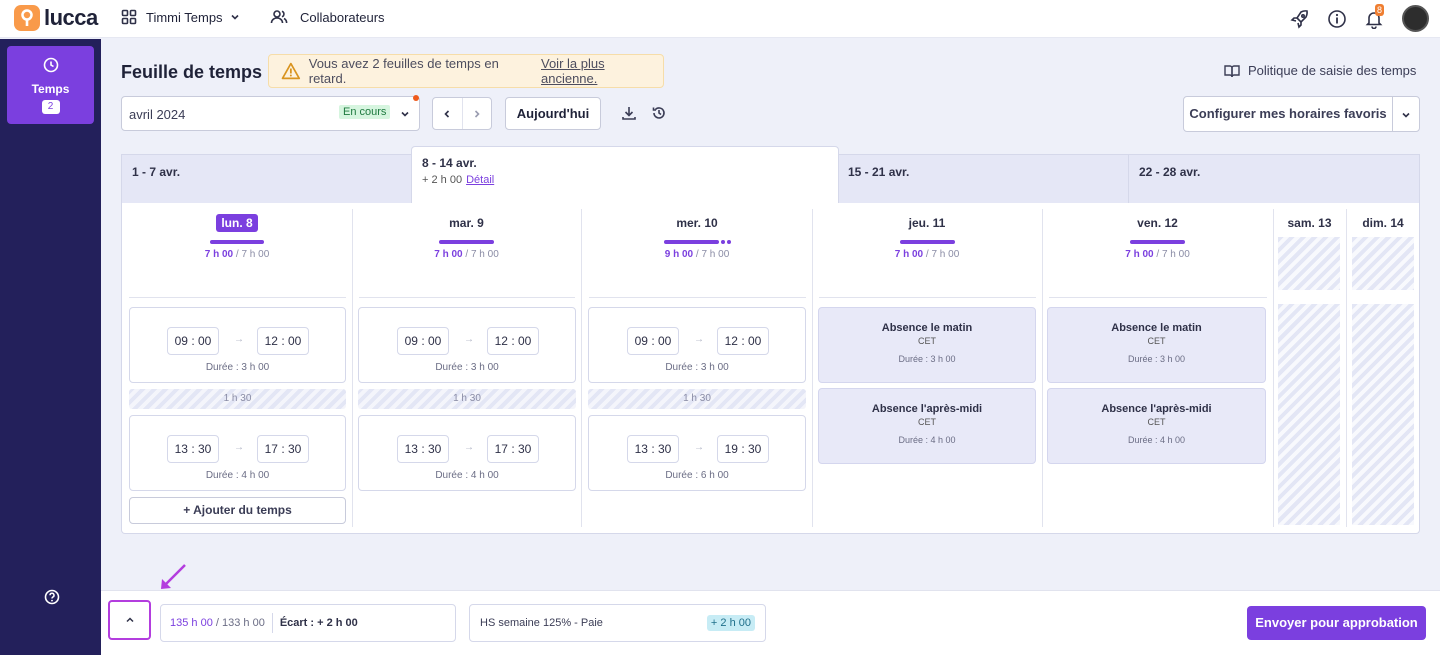 The height and width of the screenshot is (655, 1440). What do you see at coordinates (1383, 368) in the screenshot?
I see `day-column: dim. 14` at bounding box center [1383, 368].